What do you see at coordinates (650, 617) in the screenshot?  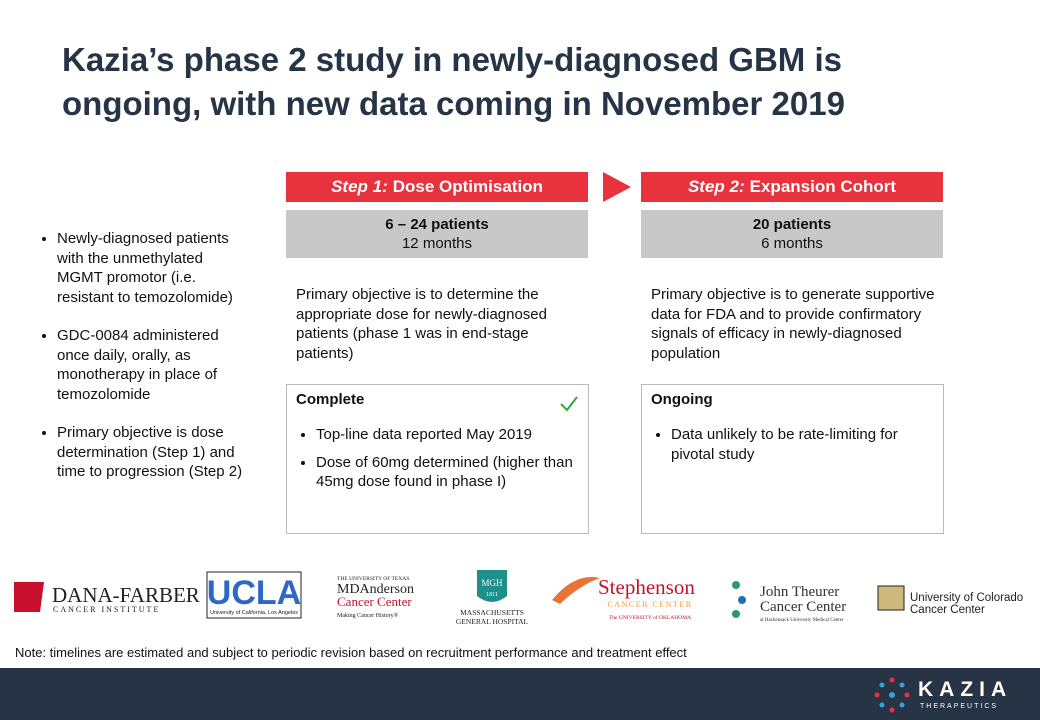 I see `logo-text: The UNIVERSITY of OKLAHOMA` at bounding box center [650, 617].